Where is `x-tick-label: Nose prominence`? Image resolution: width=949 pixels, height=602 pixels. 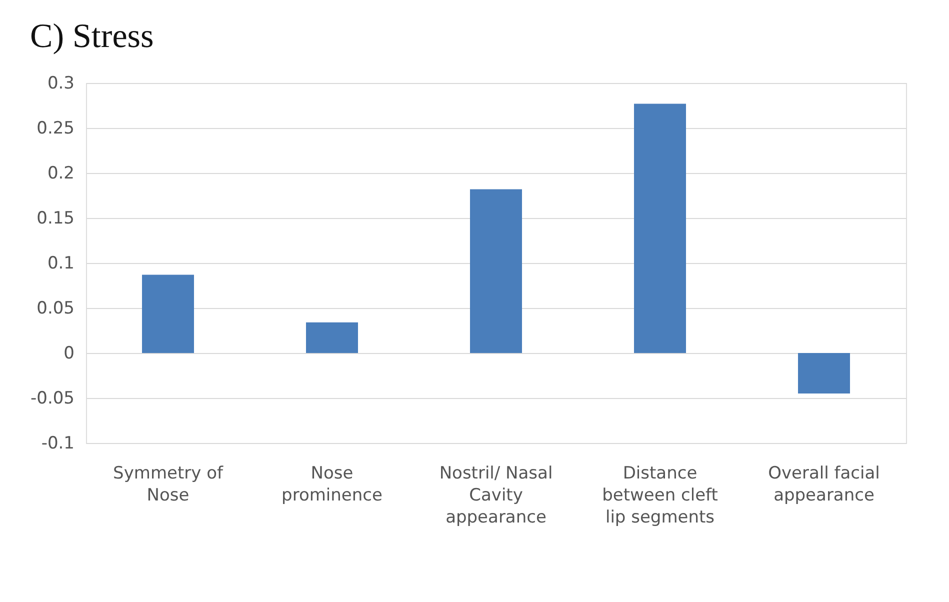 x-tick-label: Nose prominence is located at coordinates (332, 485).